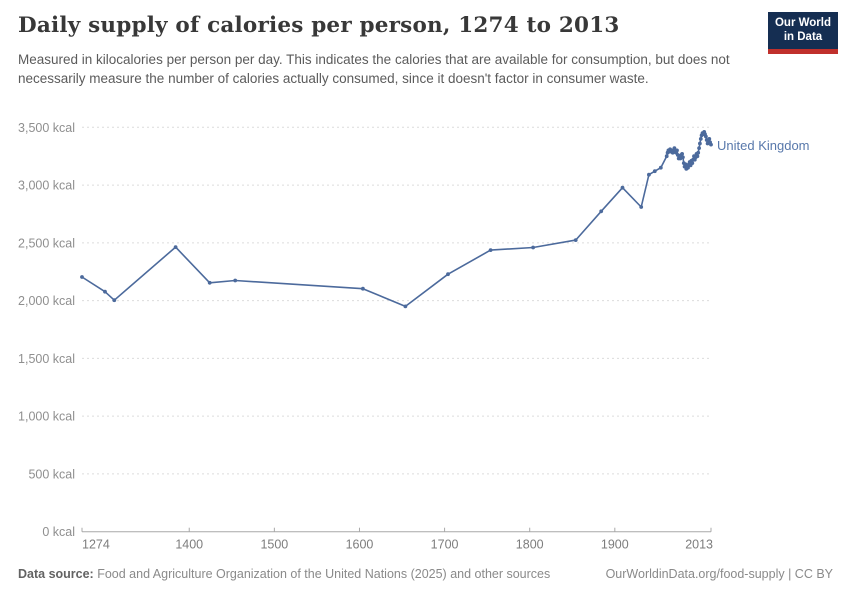 This screenshot has height=600, width=850. What do you see at coordinates (96, 545) in the screenshot?
I see `x-axis-tick-label: 1274` at bounding box center [96, 545].